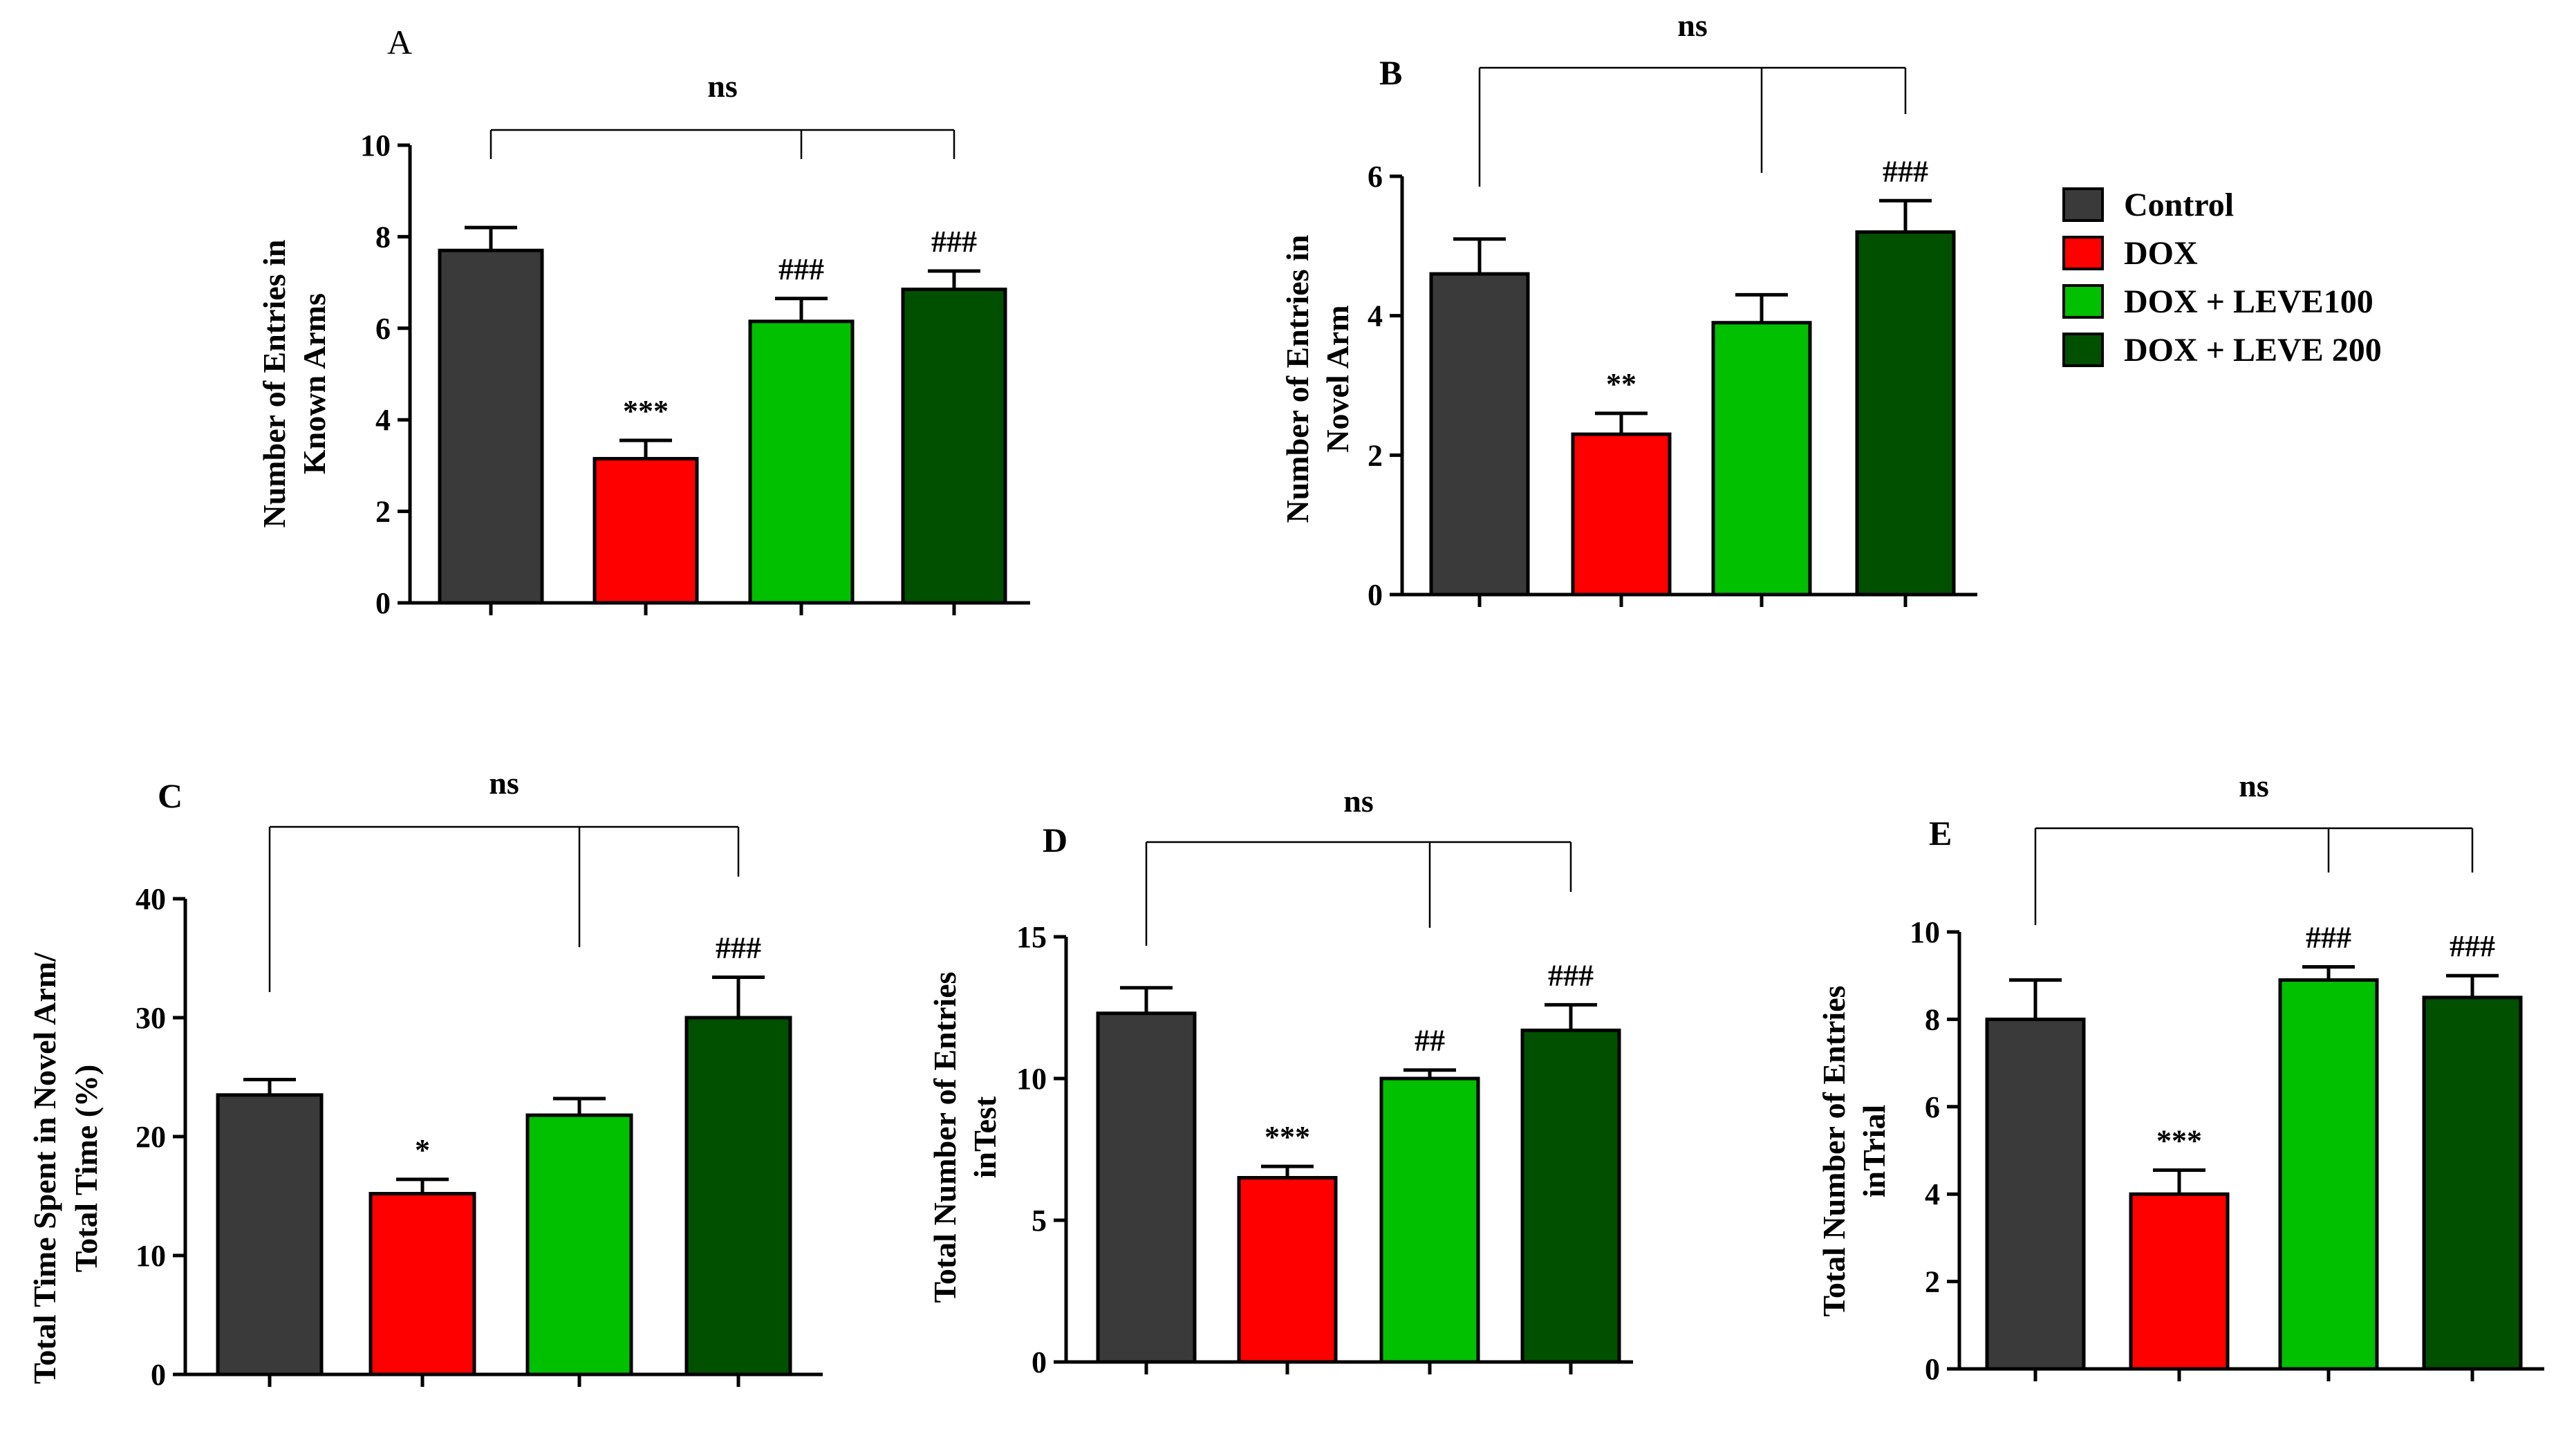  Describe the element at coordinates (1940, 833) in the screenshot. I see `panel-letter-e: E` at that location.